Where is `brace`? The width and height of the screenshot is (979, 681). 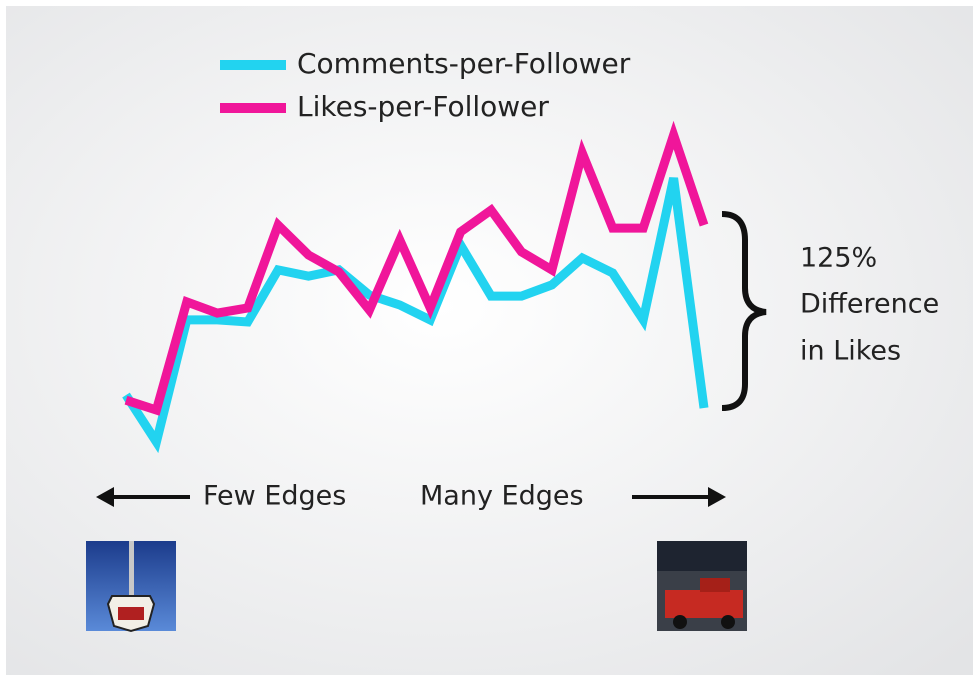
brace is located at coordinates (744, 311).